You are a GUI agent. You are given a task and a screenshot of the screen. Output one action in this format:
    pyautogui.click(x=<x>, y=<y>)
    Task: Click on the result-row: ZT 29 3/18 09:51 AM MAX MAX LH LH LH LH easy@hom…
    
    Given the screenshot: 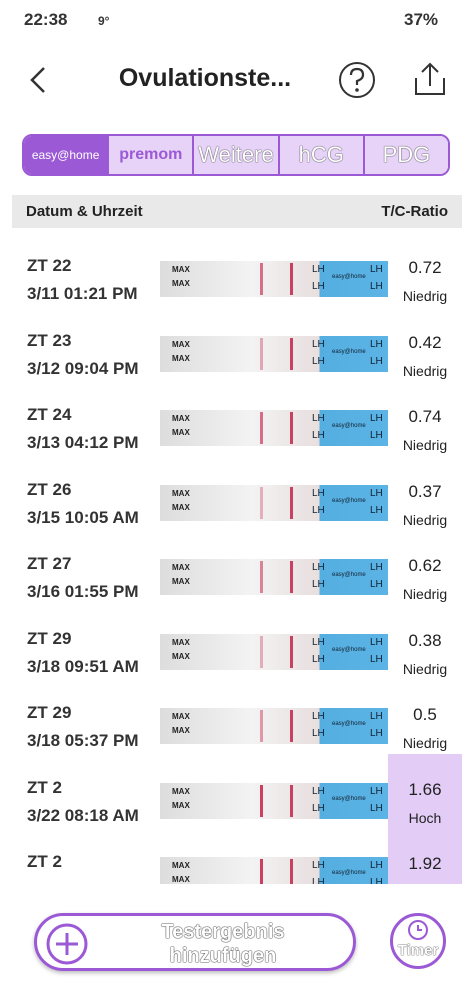 What is the action you would take?
    pyautogui.click(x=236, y=642)
    